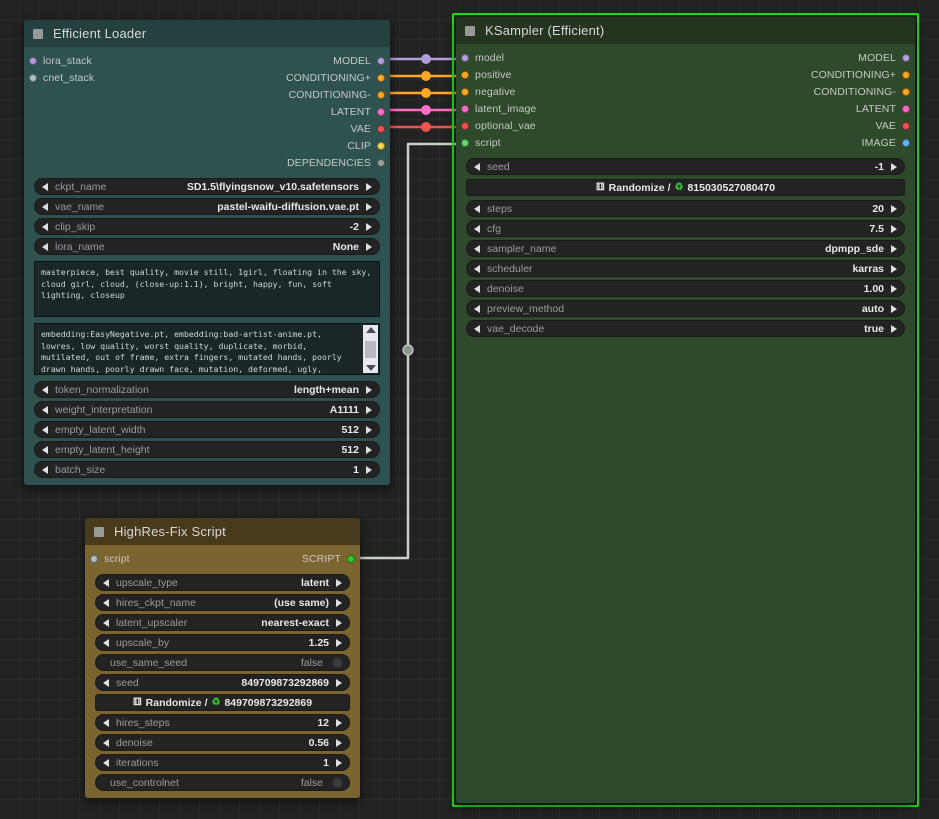 The width and height of the screenshot is (939, 819). Describe the element at coordinates (465, 125) in the screenshot. I see `input-port-optional-vae-dot` at that location.